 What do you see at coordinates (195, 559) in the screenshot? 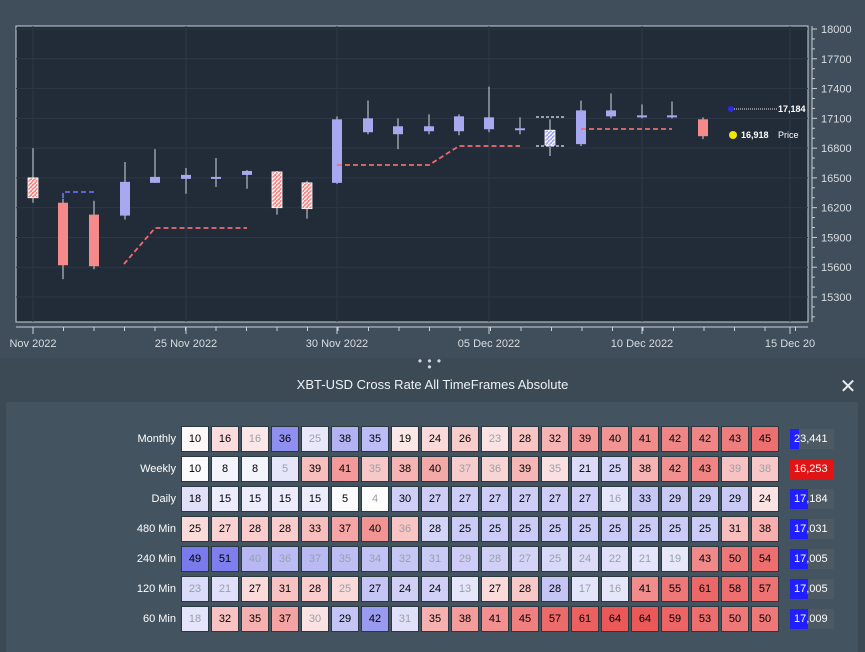
I see `heatmap-cell: 49` at bounding box center [195, 559].